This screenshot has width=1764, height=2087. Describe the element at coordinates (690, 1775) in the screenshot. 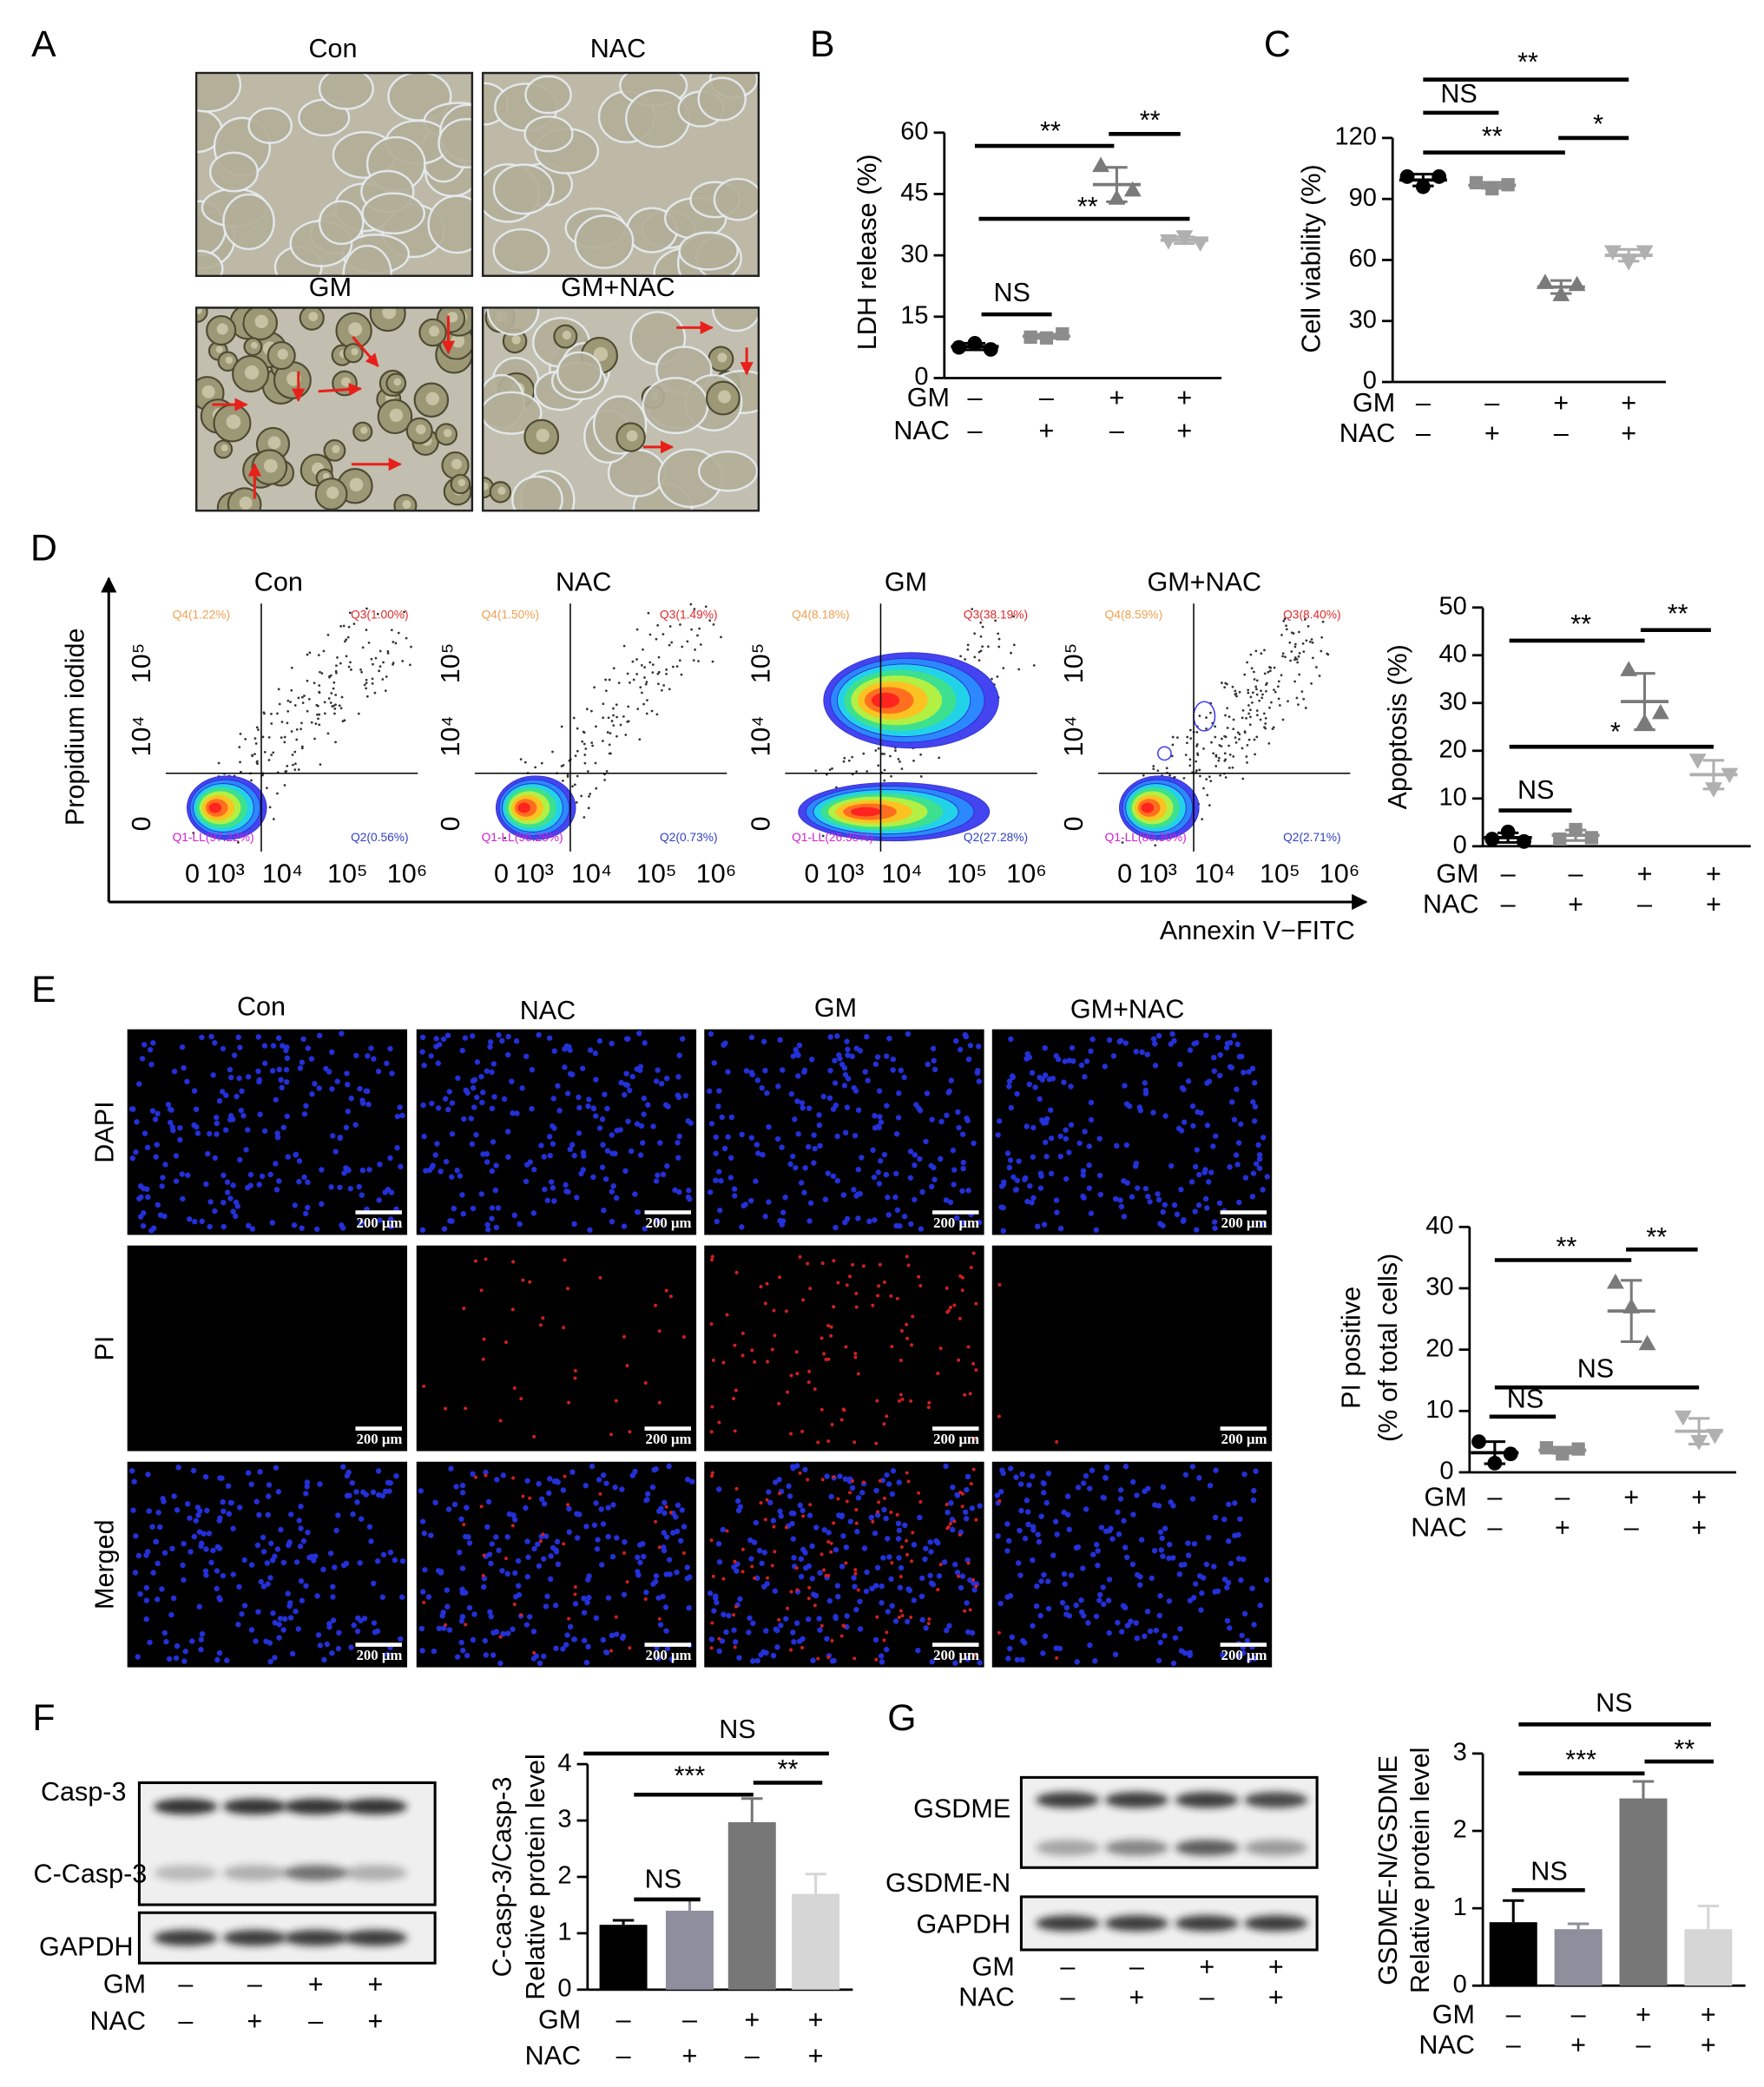

I see `significance-label: ***` at that location.